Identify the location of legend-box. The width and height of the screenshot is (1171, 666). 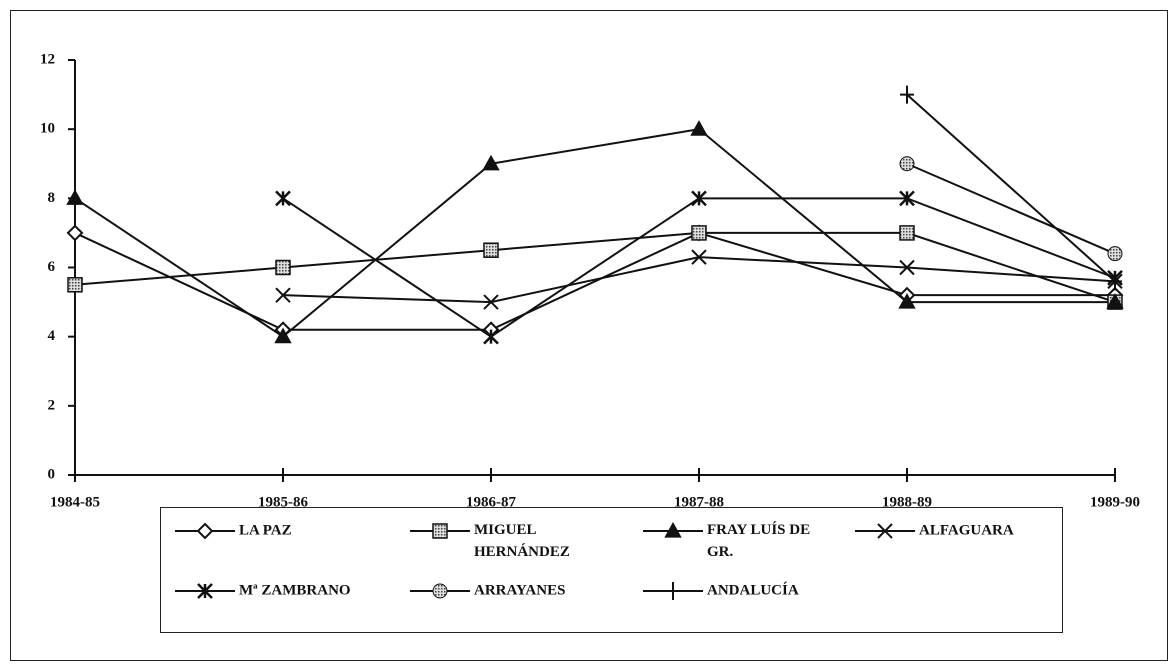
(611, 570).